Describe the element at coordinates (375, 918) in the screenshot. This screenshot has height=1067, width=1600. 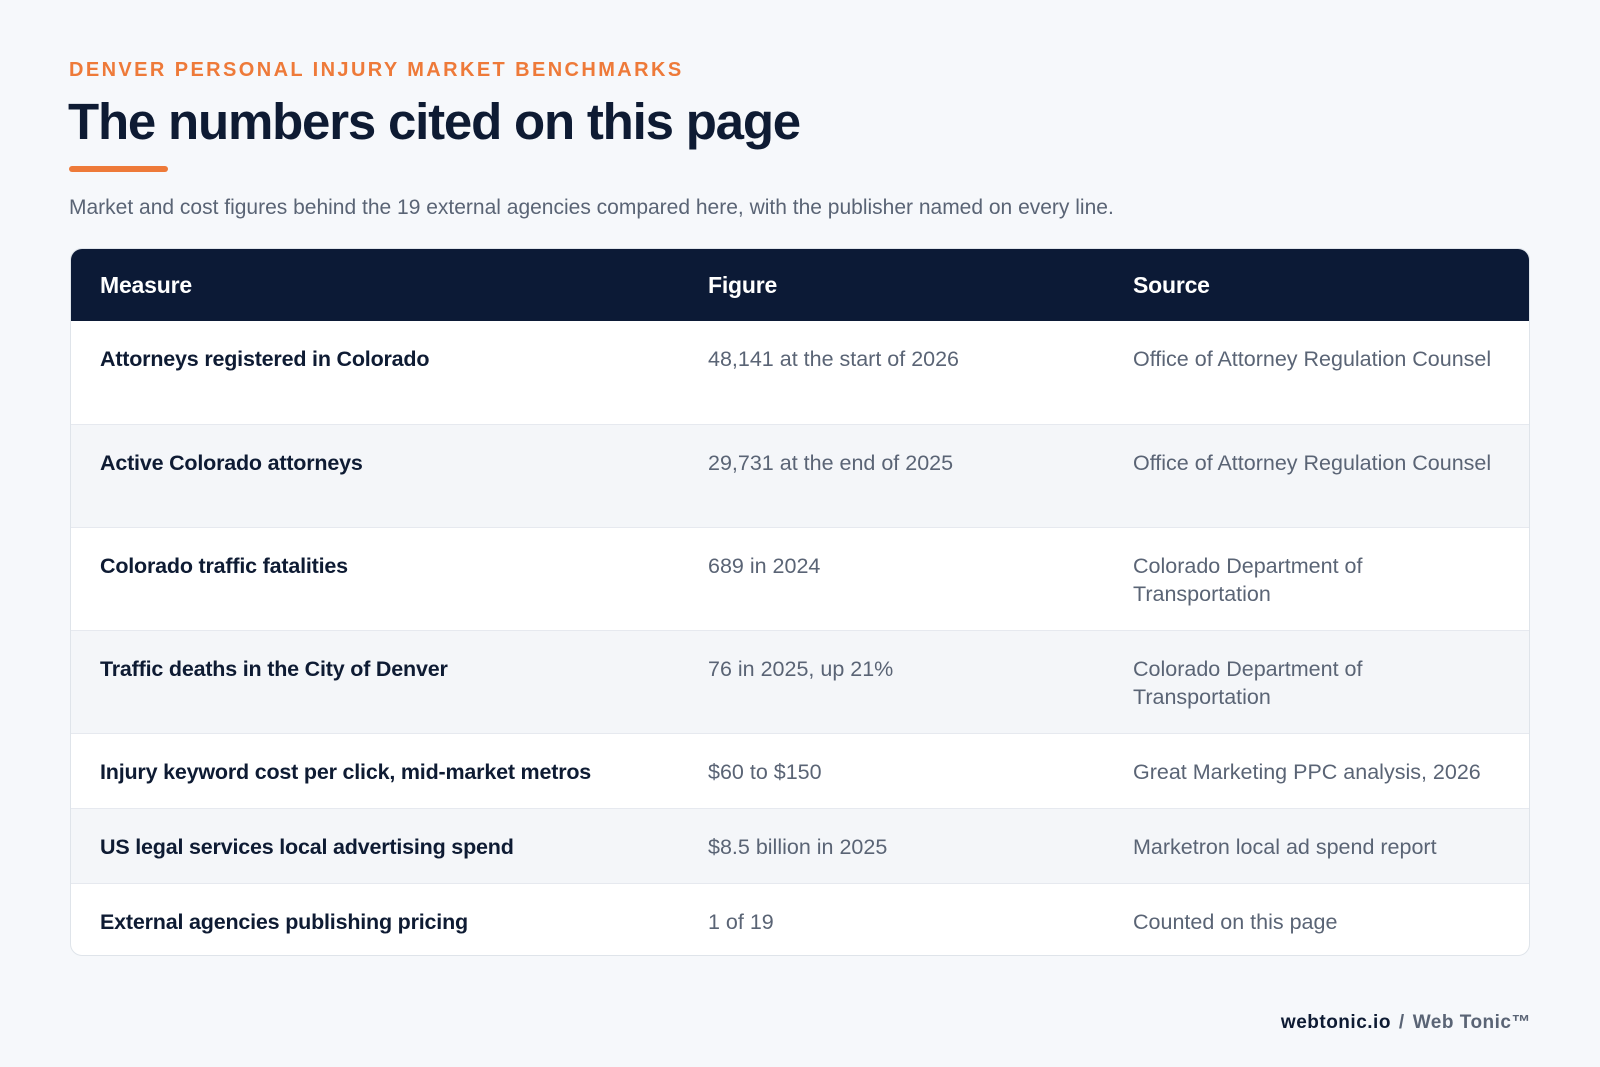
I see `measure-cell: External agencies publishing pricing` at that location.